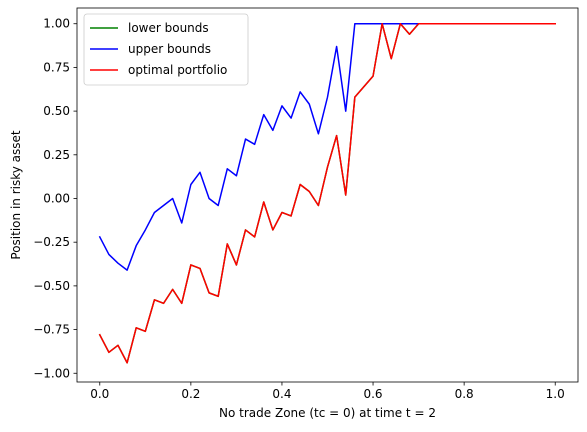  I want to click on x-tick-label: 0.0, so click(99, 394).